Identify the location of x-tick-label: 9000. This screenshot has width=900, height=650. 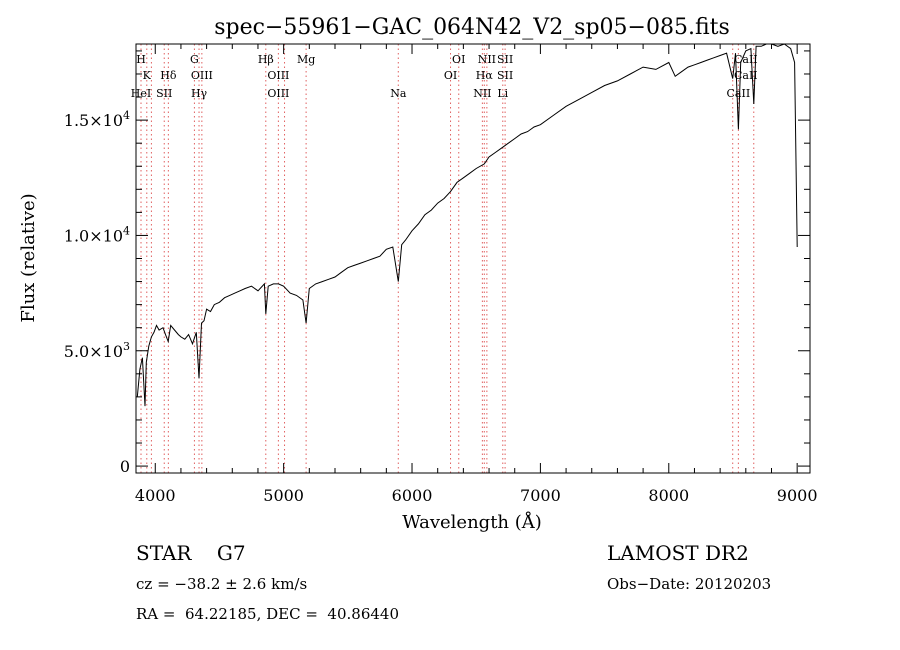
(797, 495).